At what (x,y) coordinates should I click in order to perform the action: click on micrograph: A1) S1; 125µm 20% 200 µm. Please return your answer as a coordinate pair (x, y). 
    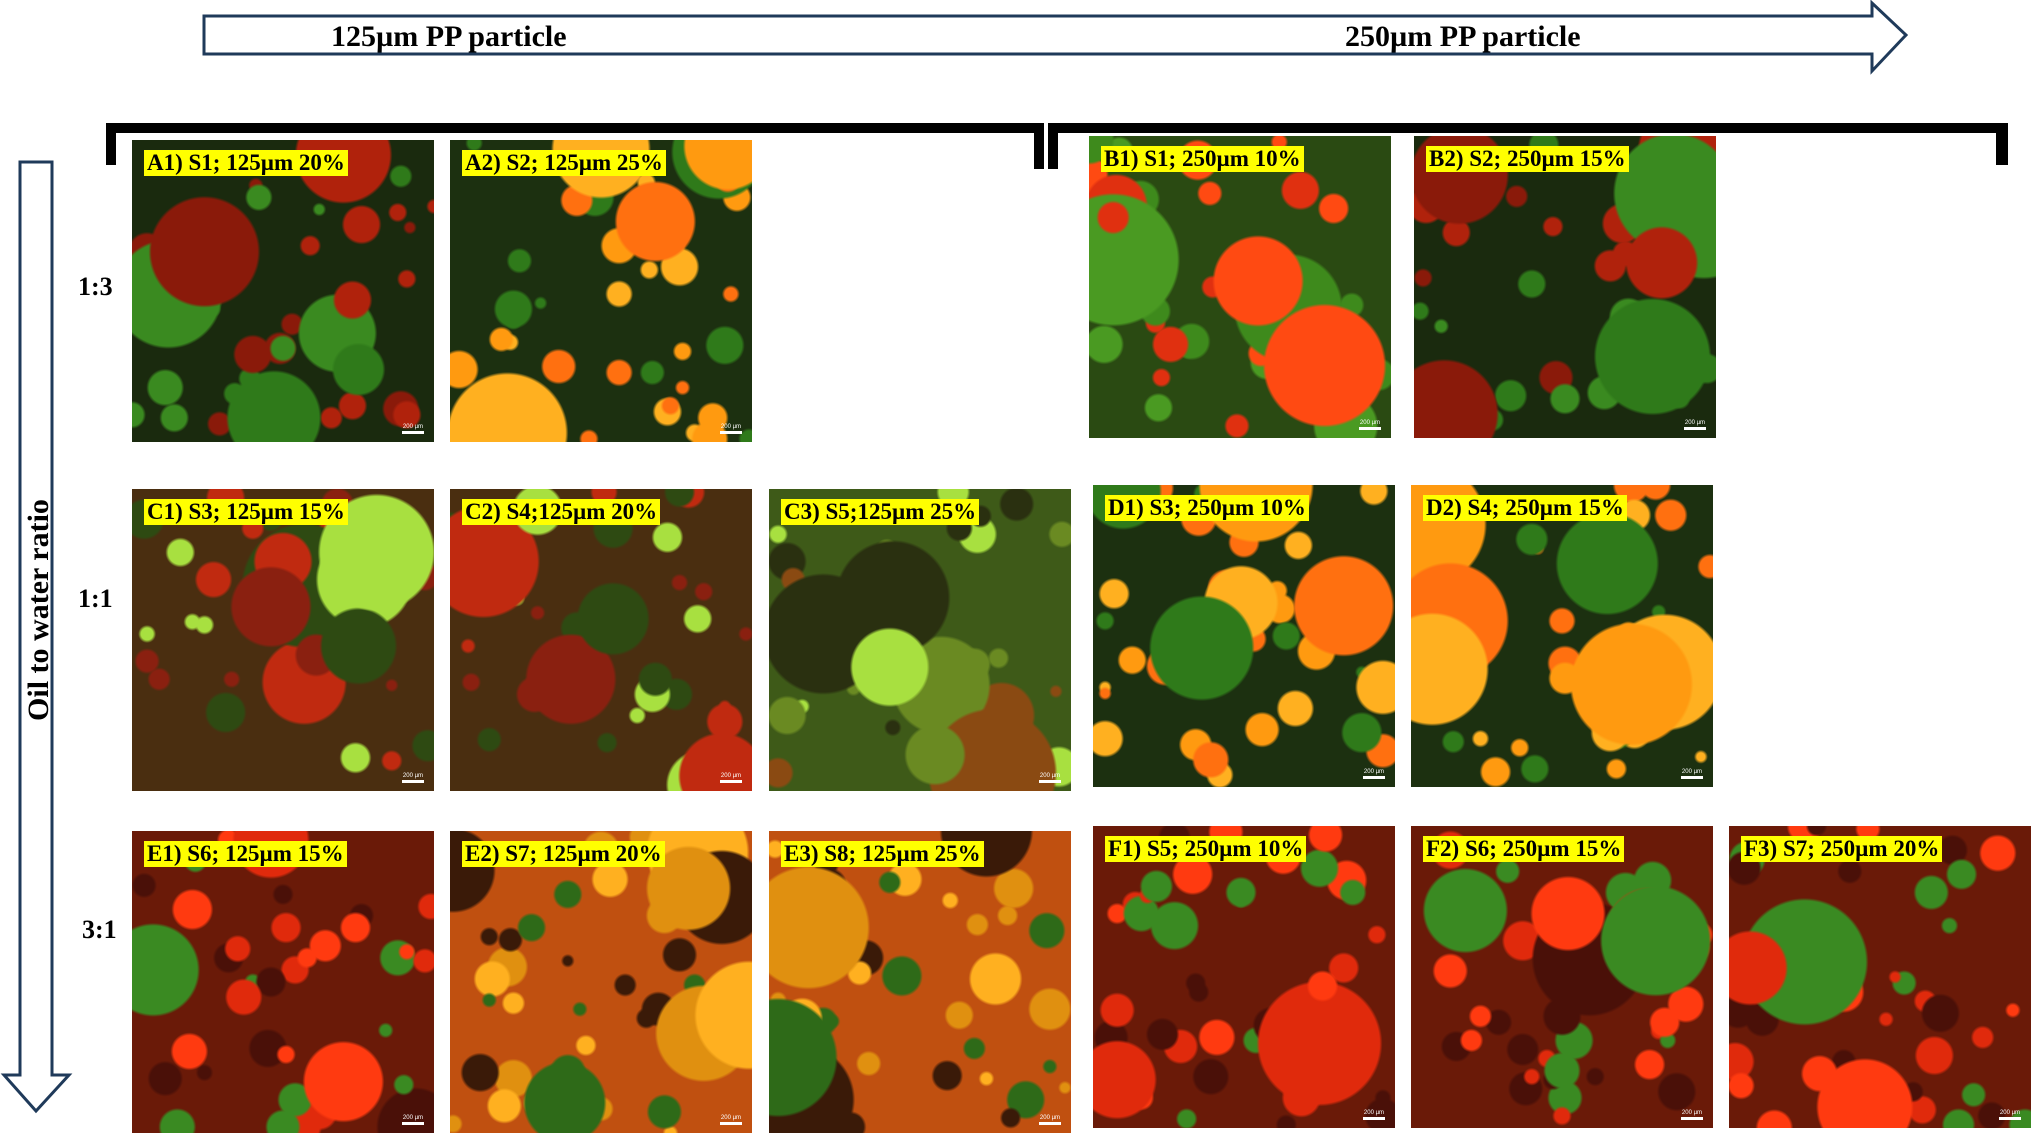
    Looking at the image, I should click on (283, 291).